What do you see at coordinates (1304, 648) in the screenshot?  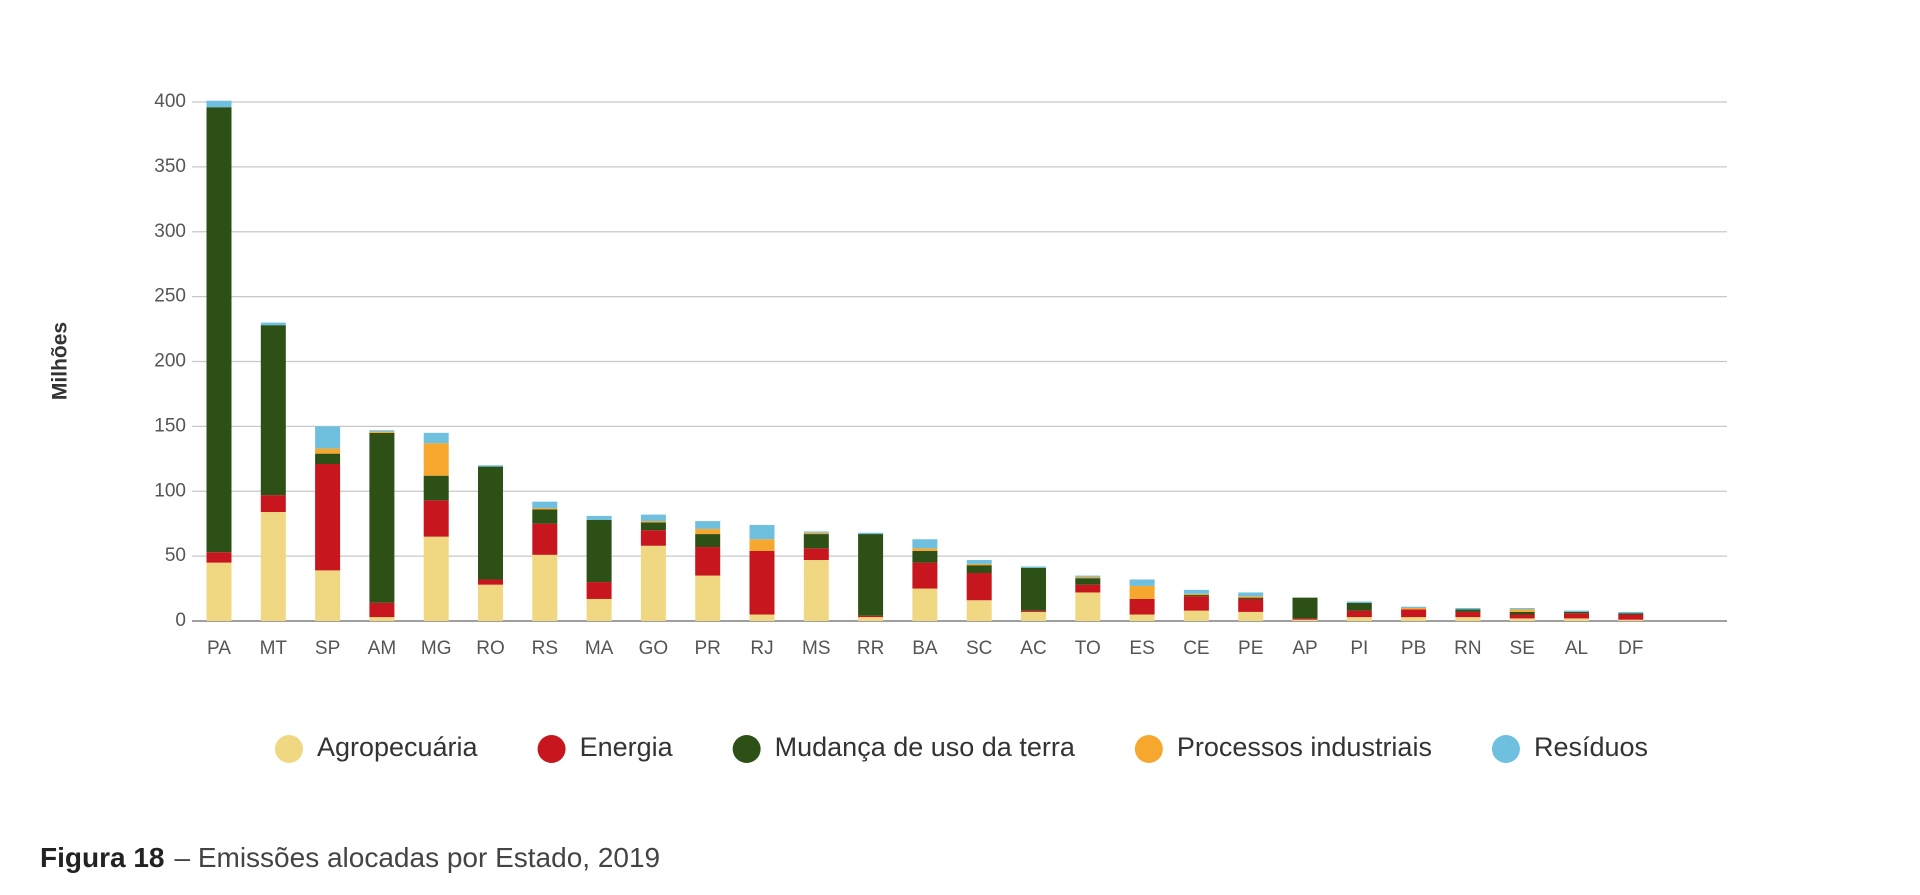 I see `x-tick-label: AP` at bounding box center [1304, 648].